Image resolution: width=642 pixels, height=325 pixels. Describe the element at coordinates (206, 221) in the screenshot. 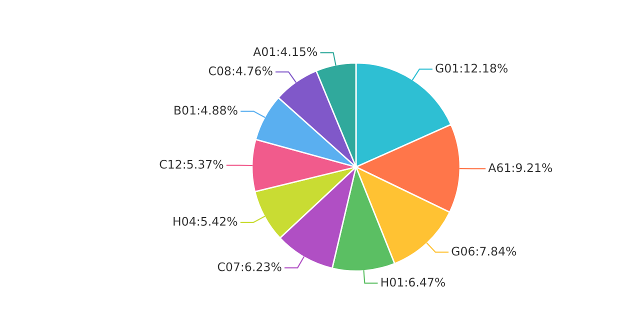

I see `slice-label: H04:5.42%` at that location.